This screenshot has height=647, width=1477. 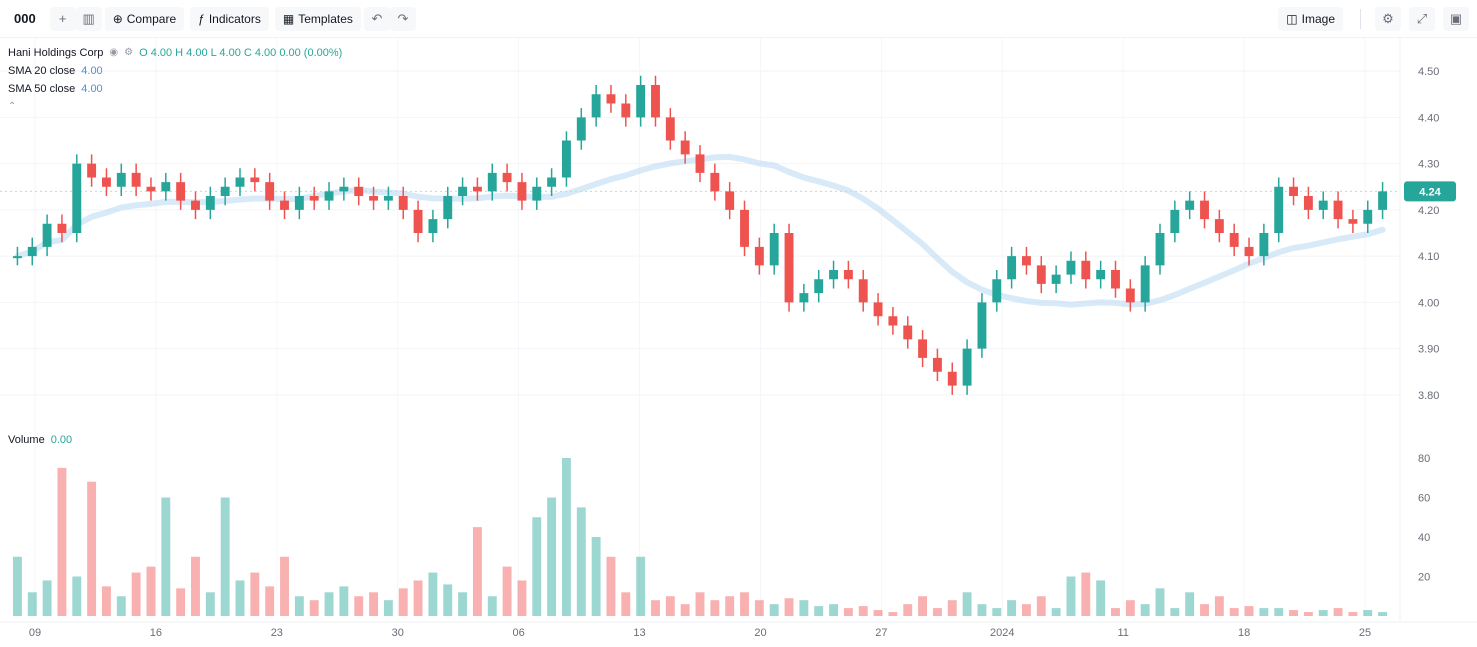 I want to click on bar-style-icon: ▥, so click(x=88, y=18).